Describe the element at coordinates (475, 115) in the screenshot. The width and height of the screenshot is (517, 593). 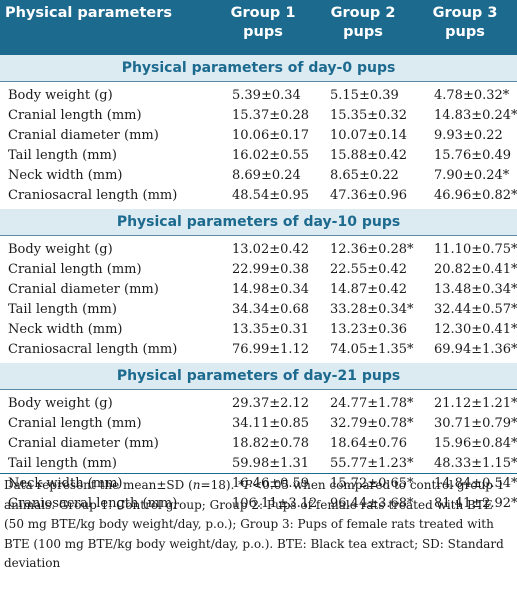
I see `group-3-cell: 14.83±0.24*` at that location.